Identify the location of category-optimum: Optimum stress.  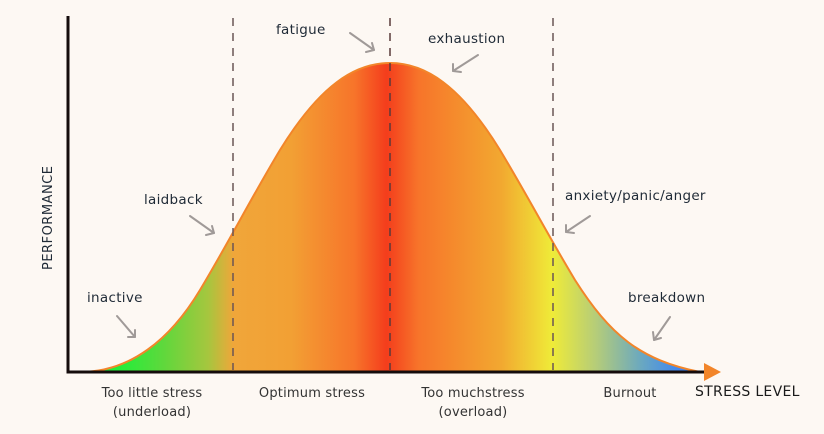
(312, 393).